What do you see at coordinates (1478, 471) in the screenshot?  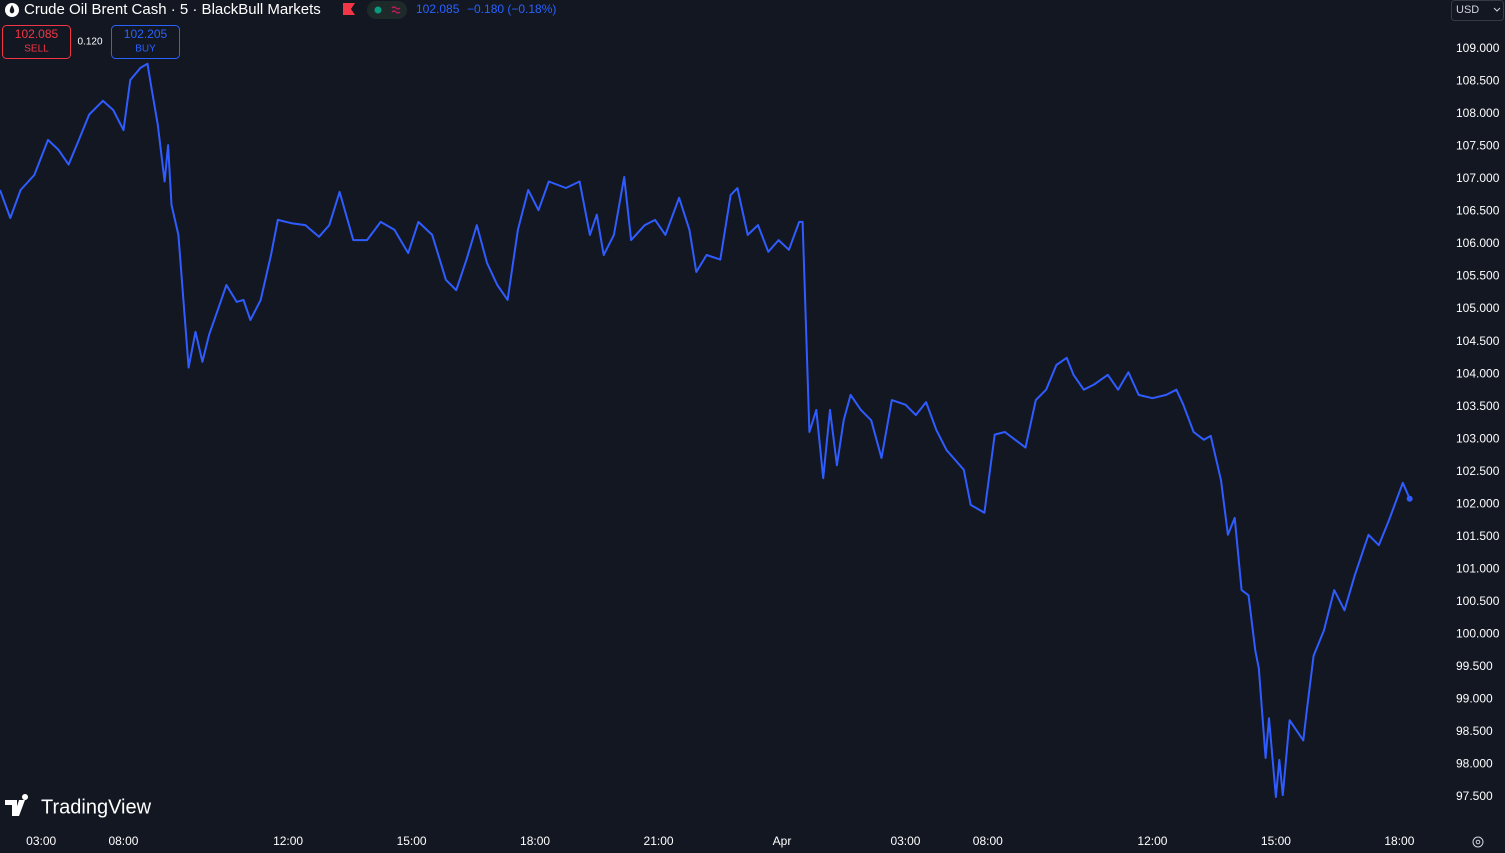 I see `y-tick-label: 102.500` at bounding box center [1478, 471].